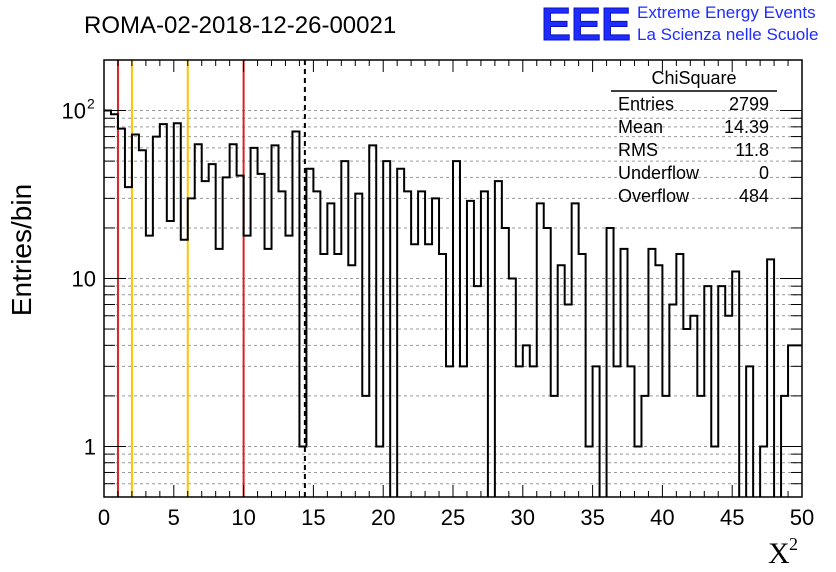 This screenshot has height=572, width=836. What do you see at coordinates (104, 517) in the screenshot?
I see `x-tick-label: 0` at bounding box center [104, 517].